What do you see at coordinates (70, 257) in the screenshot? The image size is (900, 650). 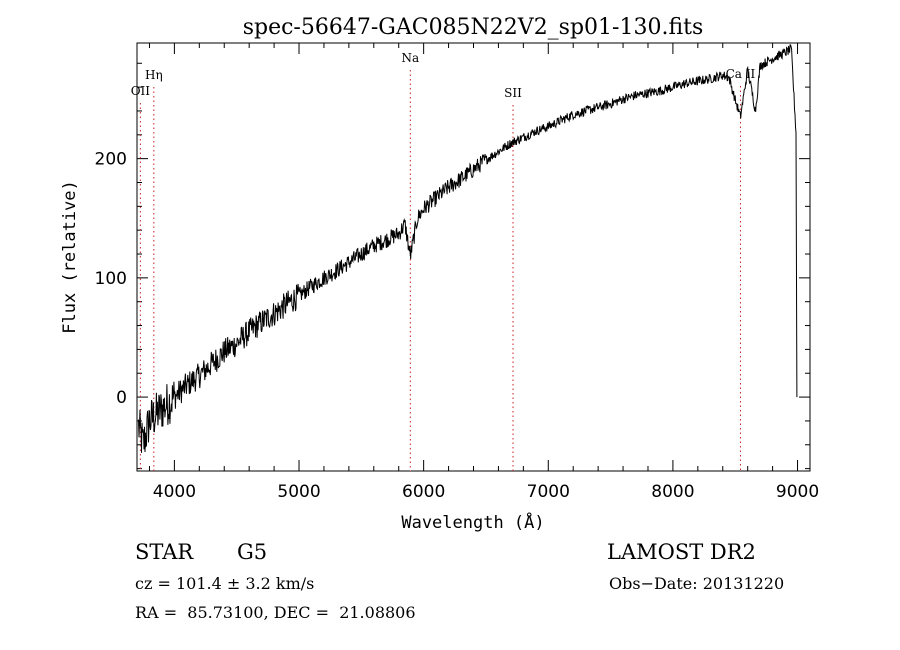 I see `y-axis-label: Flux (relative)` at bounding box center [70, 257].